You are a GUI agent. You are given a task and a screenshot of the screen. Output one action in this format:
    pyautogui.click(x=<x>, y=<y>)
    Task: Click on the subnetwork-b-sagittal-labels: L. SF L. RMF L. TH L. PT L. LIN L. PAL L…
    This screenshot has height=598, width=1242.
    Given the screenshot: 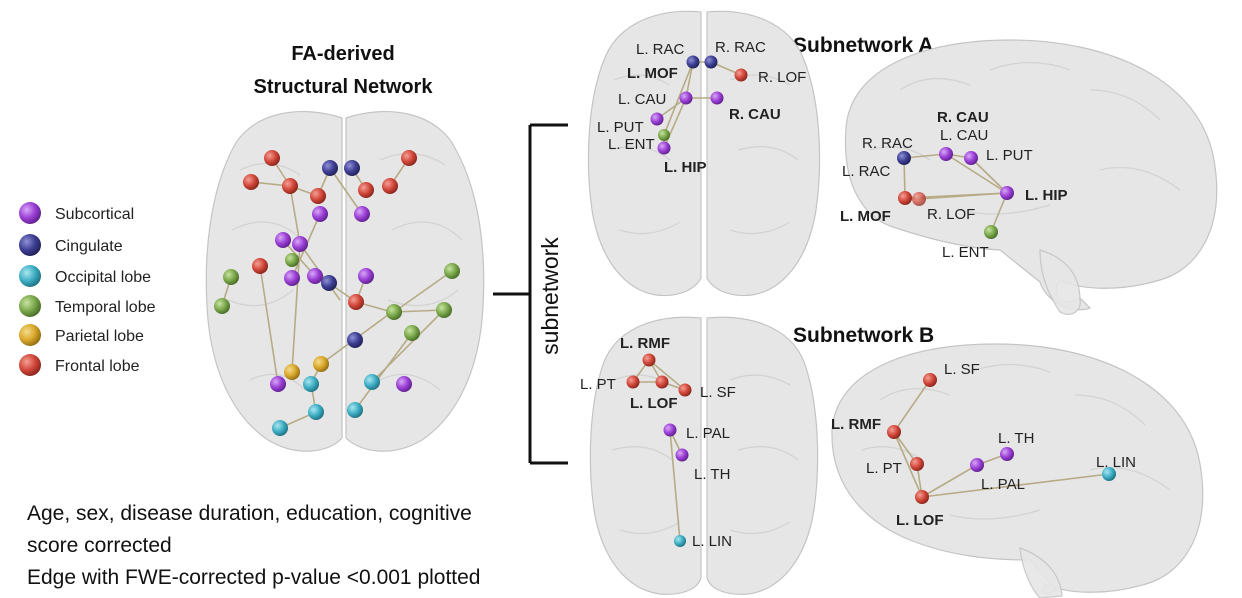 What is the action you would take?
    pyautogui.click(x=983, y=445)
    